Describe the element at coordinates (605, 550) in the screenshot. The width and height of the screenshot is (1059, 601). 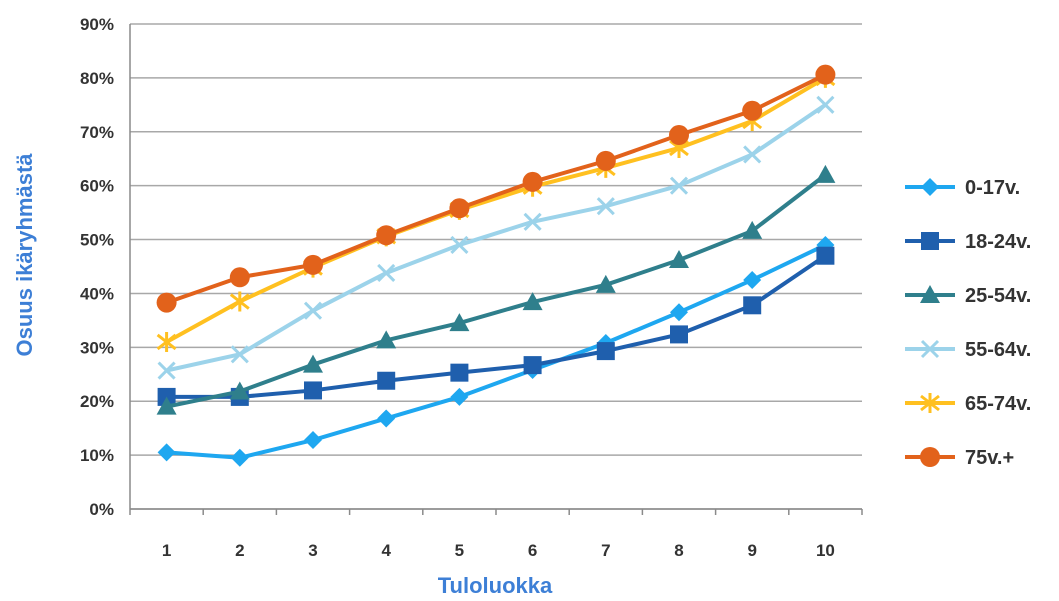
I see `x-tick-label: 7` at that location.